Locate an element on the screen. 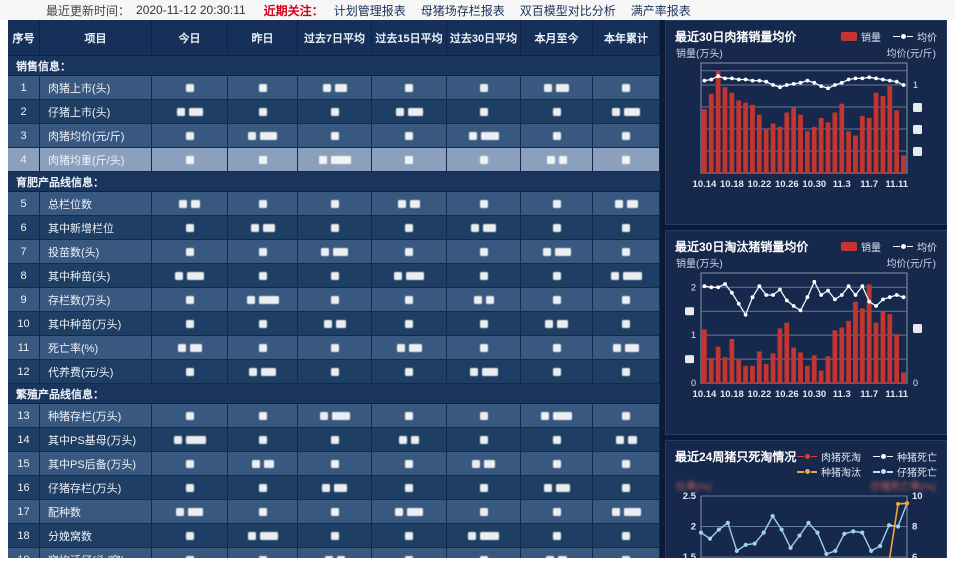  column-header: 本年累计 is located at coordinates (626, 38).